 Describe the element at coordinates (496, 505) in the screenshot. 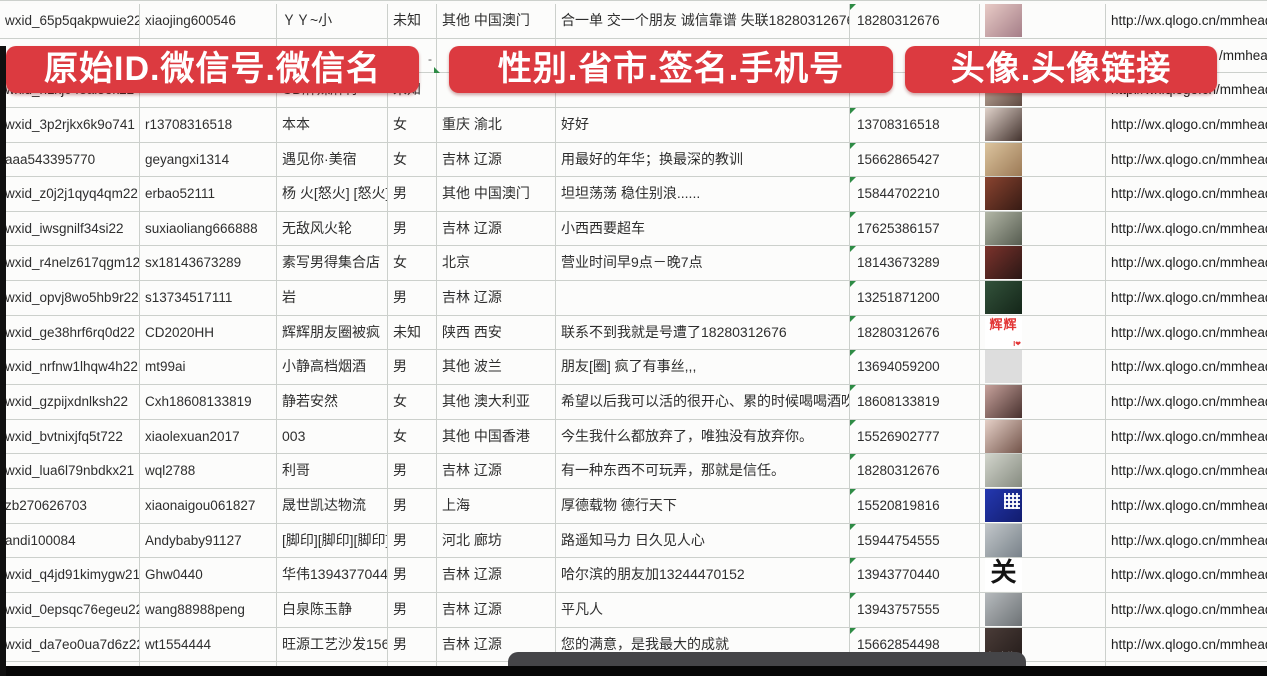

I see `cell-region: 上海` at that location.